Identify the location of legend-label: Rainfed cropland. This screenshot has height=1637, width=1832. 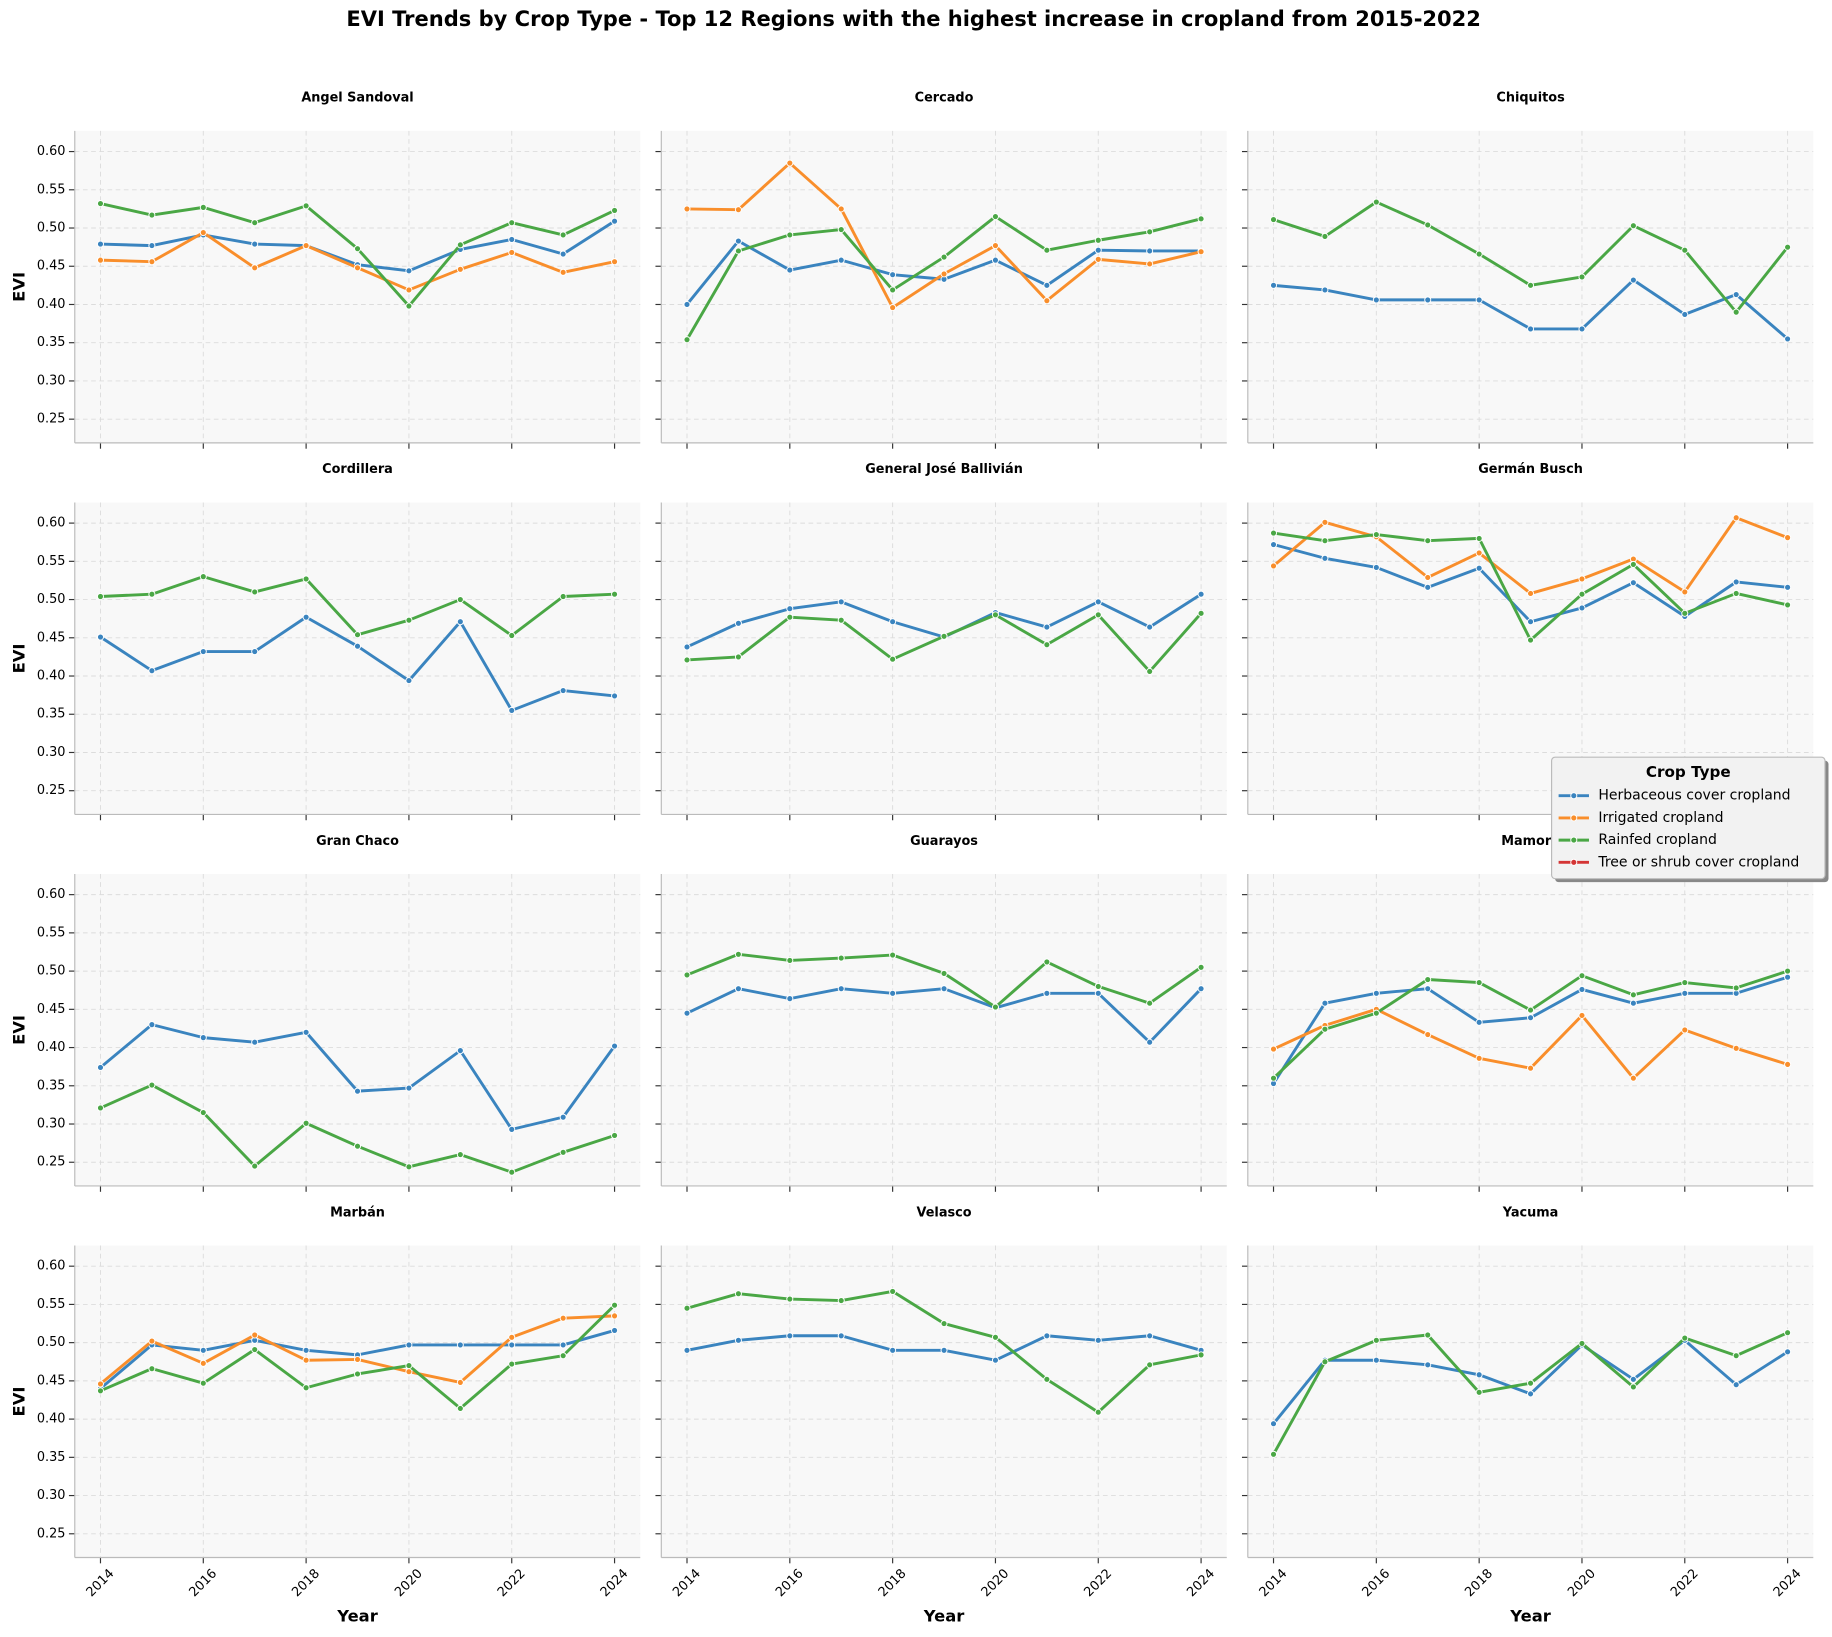
(1657, 840).